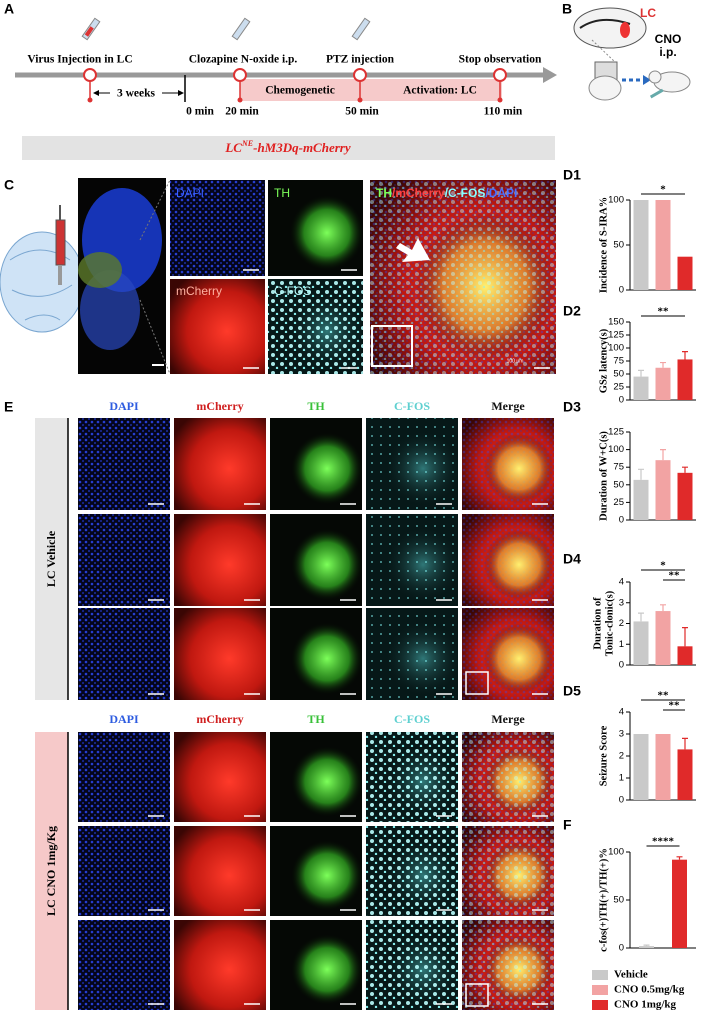 The height and width of the screenshot is (1015, 701). What do you see at coordinates (362, 112) in the screenshot?
I see `time-label: 50 min` at bounding box center [362, 112].